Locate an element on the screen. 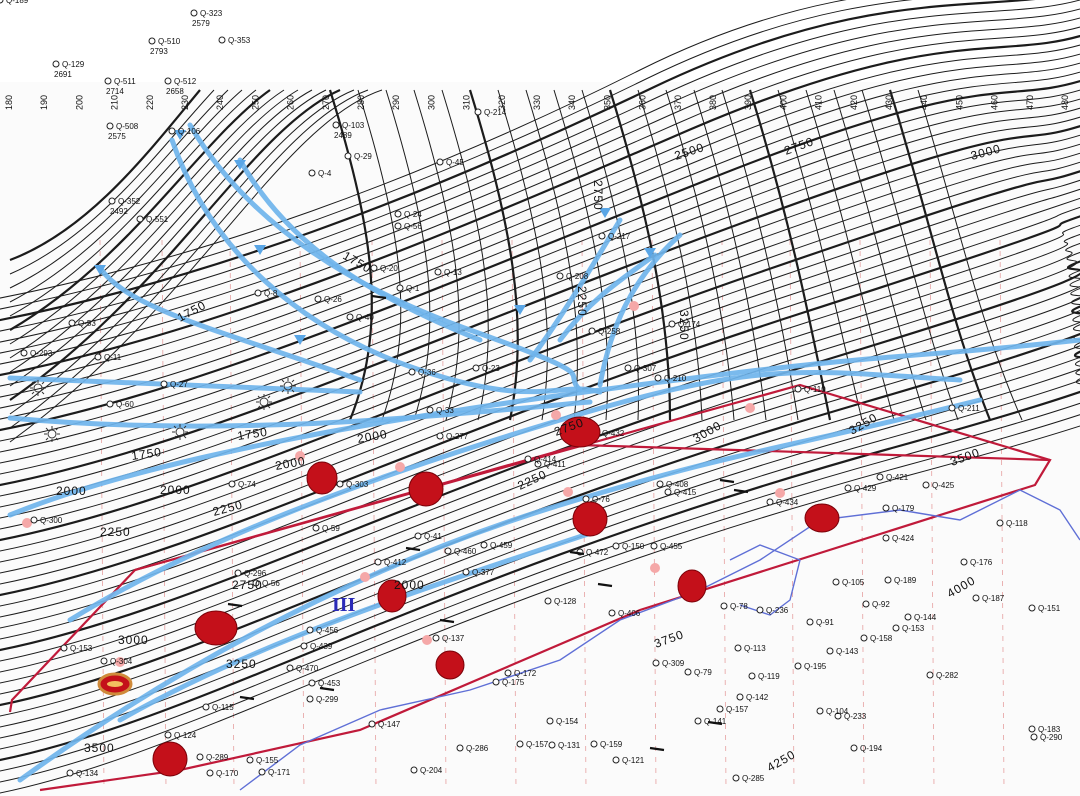 This screenshot has height=796, width=1080. well-name: Q-106 is located at coordinates (189, 131).